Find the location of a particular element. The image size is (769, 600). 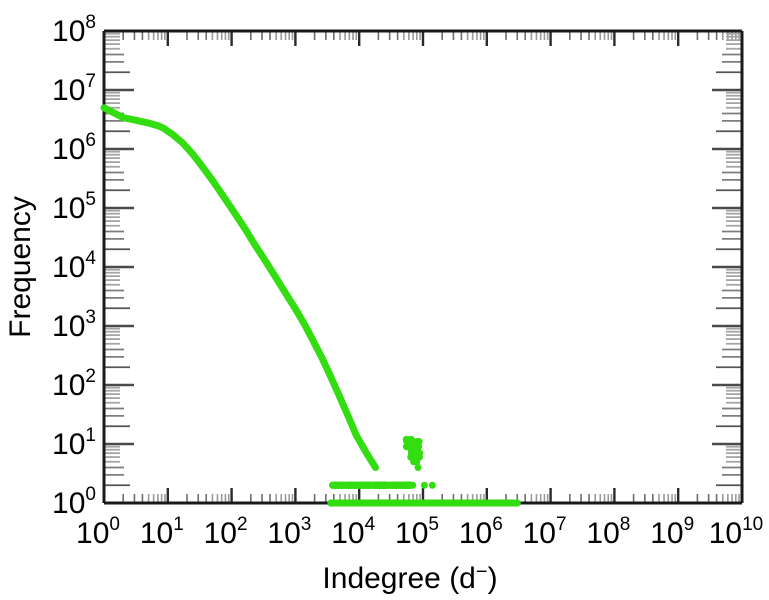

y-tick-label: 10² is located at coordinates (74, 384).